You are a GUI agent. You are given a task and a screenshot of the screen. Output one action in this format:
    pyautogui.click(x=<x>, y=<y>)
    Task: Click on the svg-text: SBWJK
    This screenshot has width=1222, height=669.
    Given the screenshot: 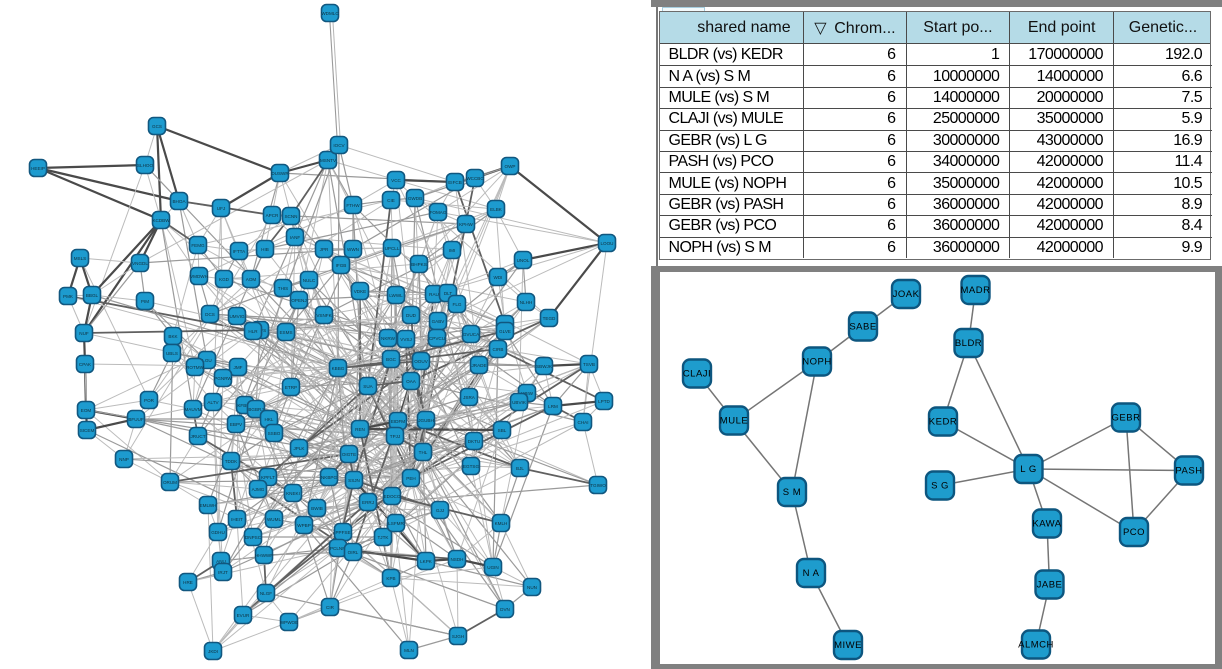 What is the action you would take?
    pyautogui.click(x=544, y=366)
    